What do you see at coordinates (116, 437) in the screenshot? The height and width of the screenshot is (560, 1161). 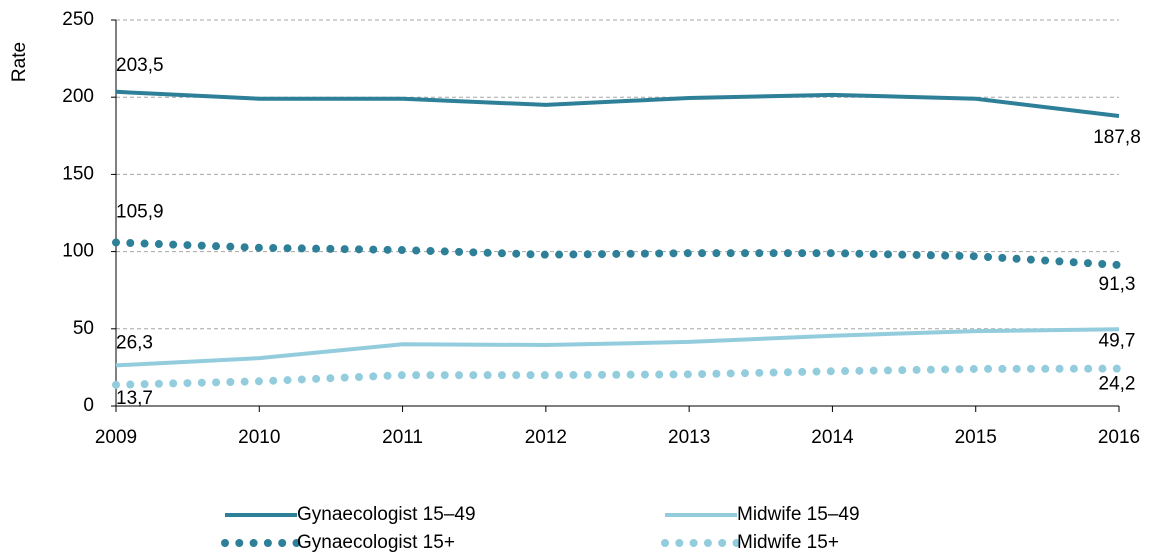 I see `x-tick-label: 2009` at bounding box center [116, 437].